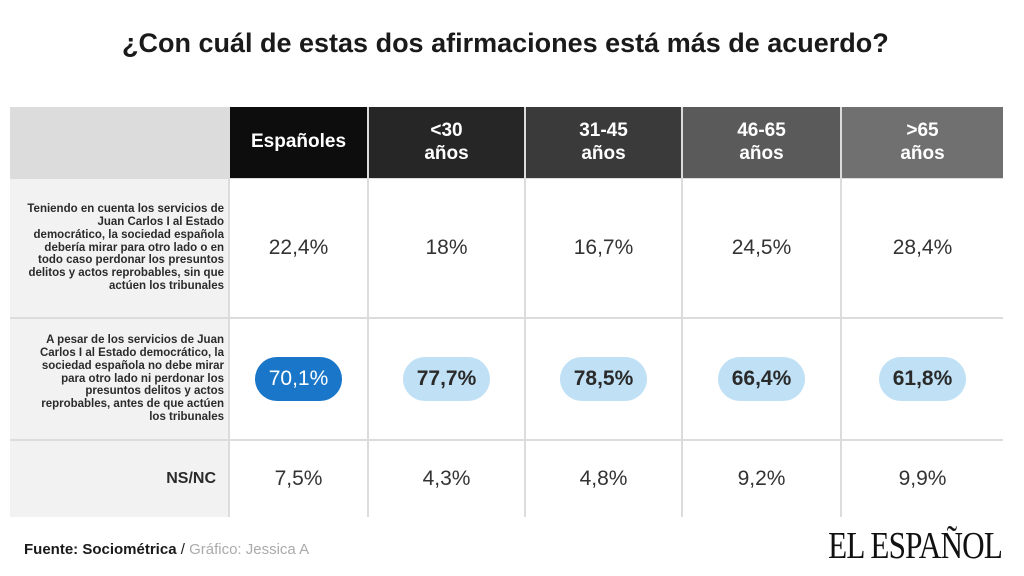  I want to click on header-over-65: >65 años, so click(922, 142).